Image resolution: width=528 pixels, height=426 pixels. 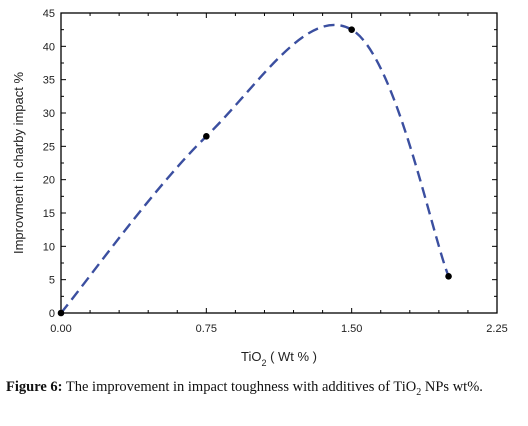 I want to click on caption-text-2: NPs wt%., so click(x=452, y=387).